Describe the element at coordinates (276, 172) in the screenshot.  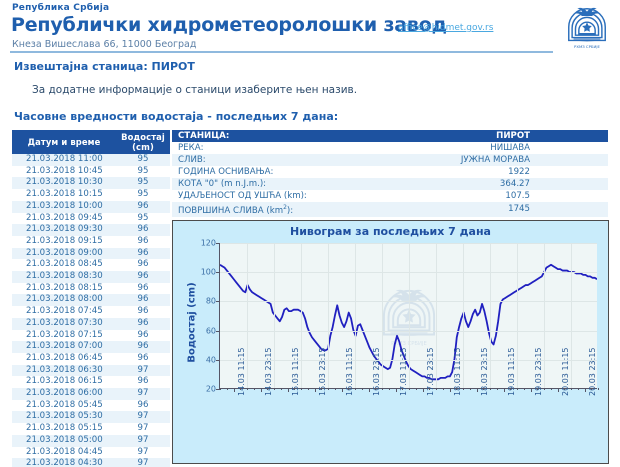
I see `station-info-label: ГОДИНА ОСНИВАЊА:` at that location.